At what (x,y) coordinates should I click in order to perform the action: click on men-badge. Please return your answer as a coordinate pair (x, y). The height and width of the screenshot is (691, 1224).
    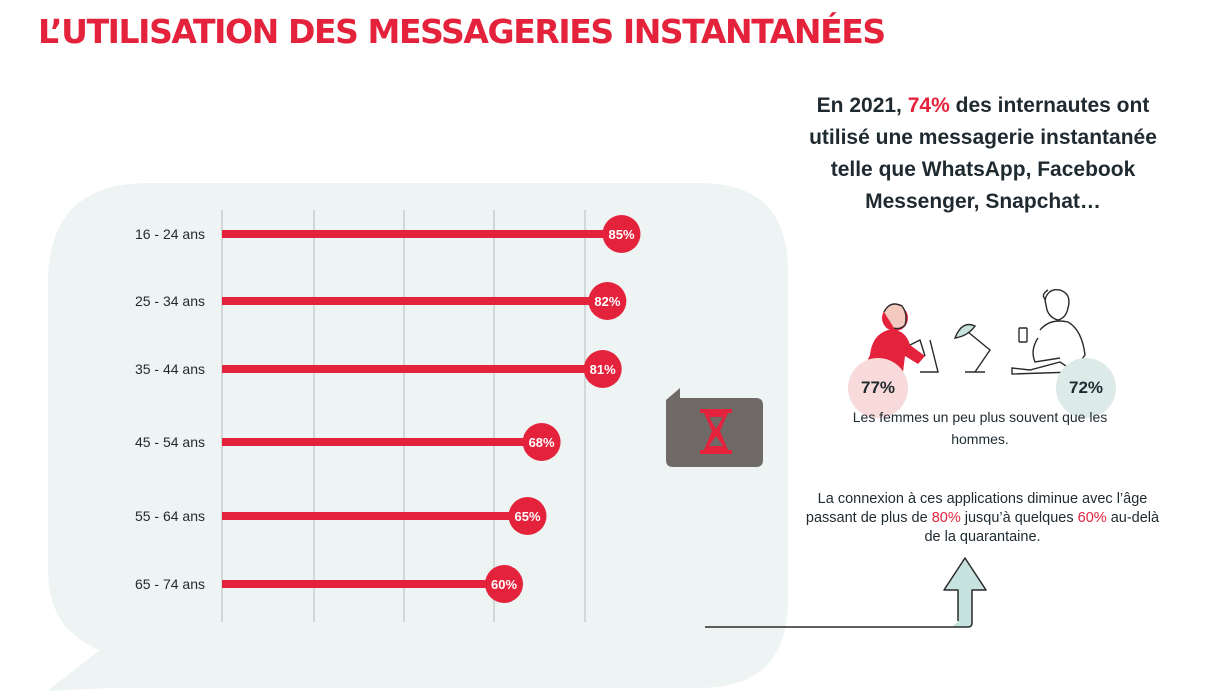
    Looking at the image, I should click on (1086, 388).